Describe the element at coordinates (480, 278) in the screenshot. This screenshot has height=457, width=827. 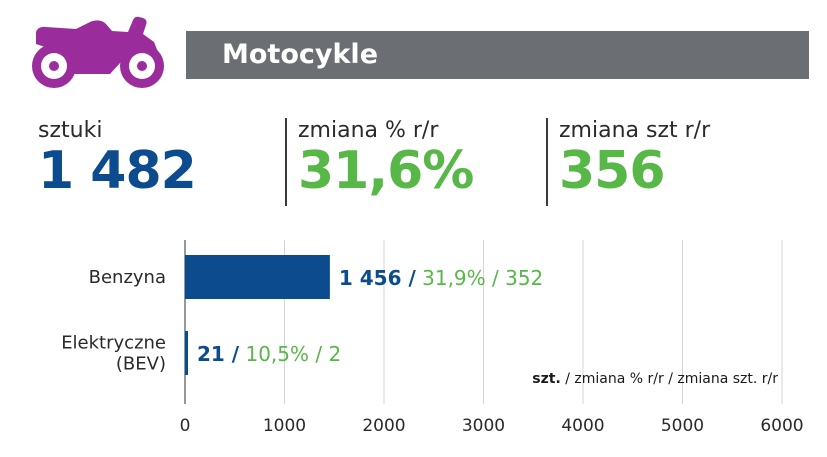
I see `bar-change-label: 31,9% / 352` at that location.